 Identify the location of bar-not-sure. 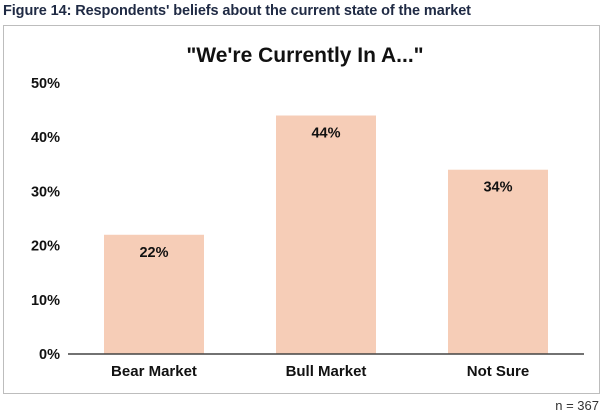
(498, 261).